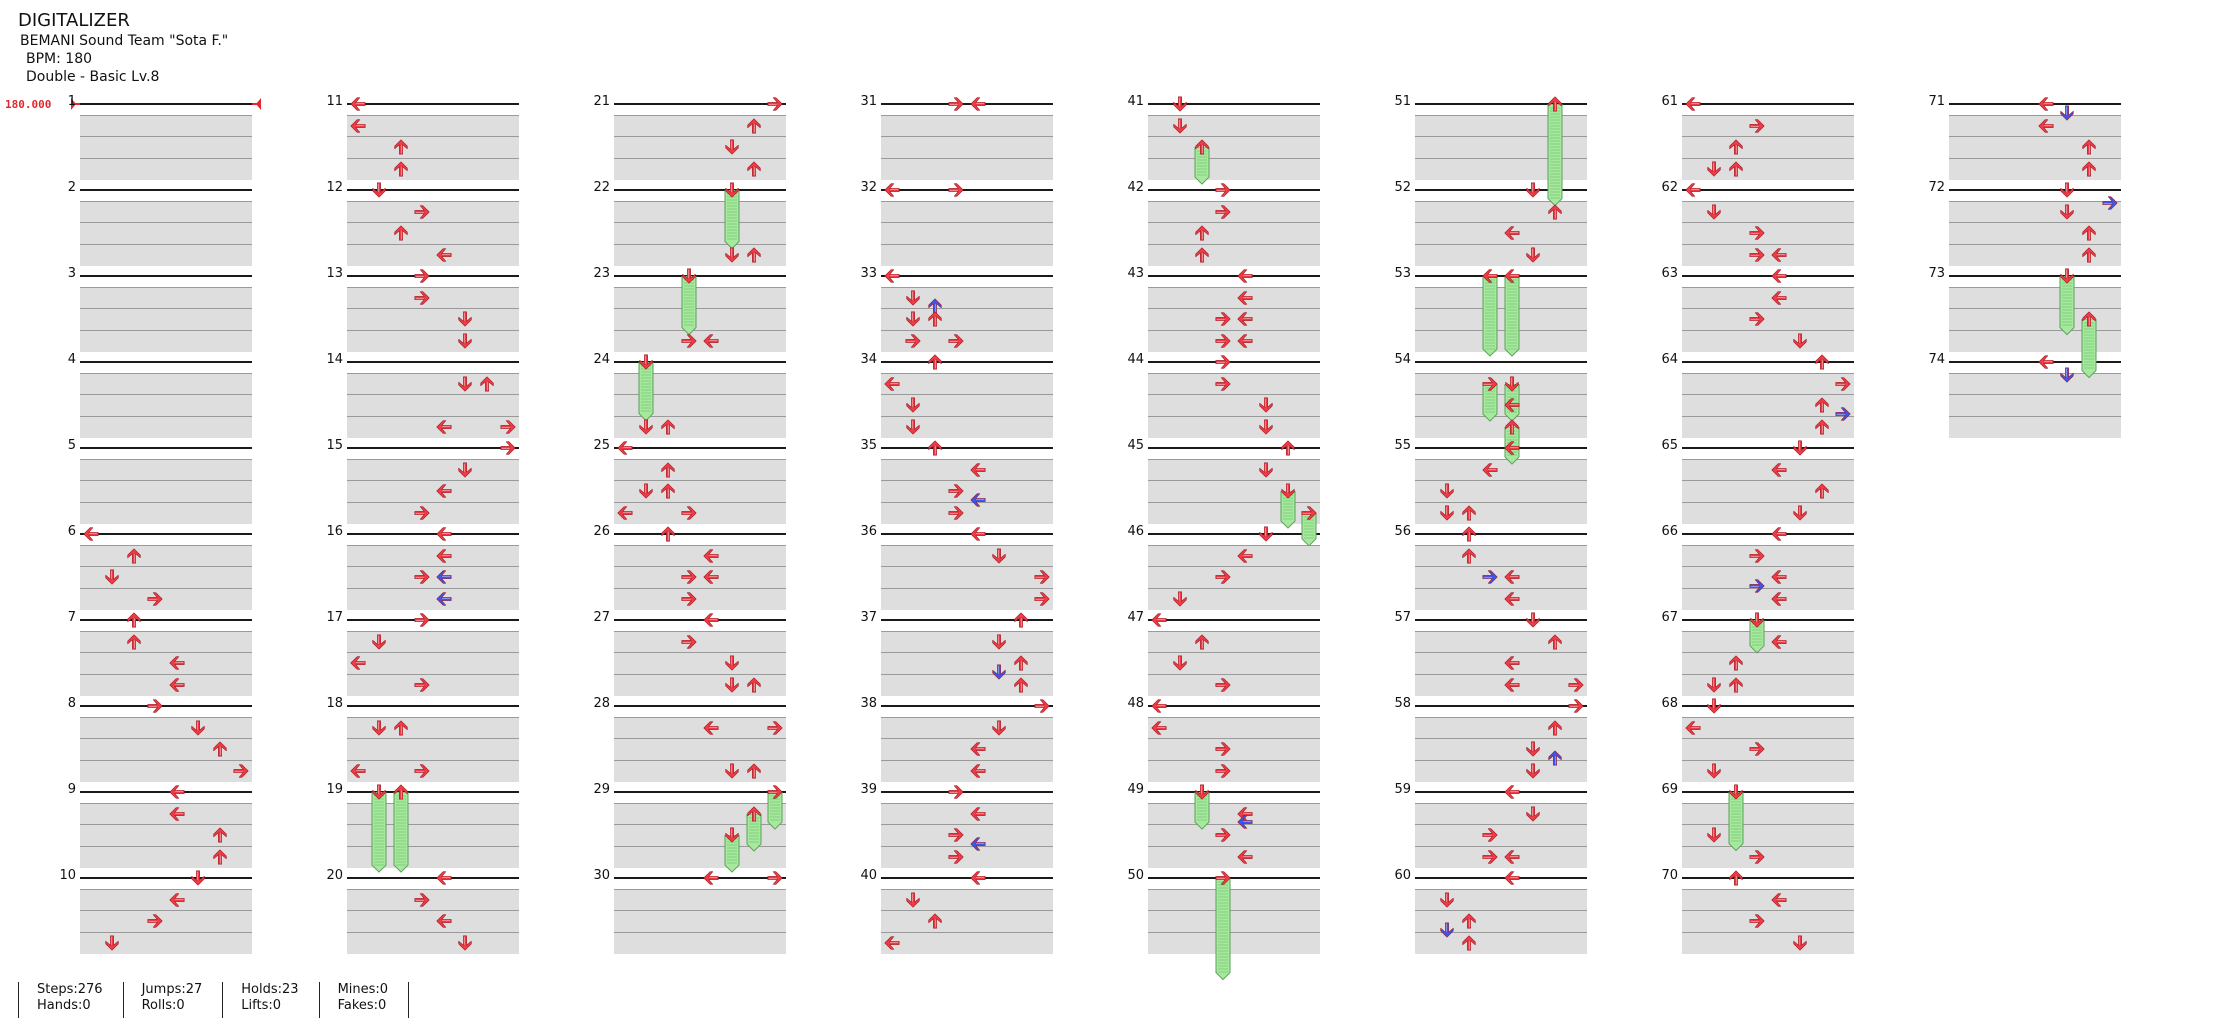  Describe the element at coordinates (1135, 789) in the screenshot. I see `measure-number: 49` at that location.